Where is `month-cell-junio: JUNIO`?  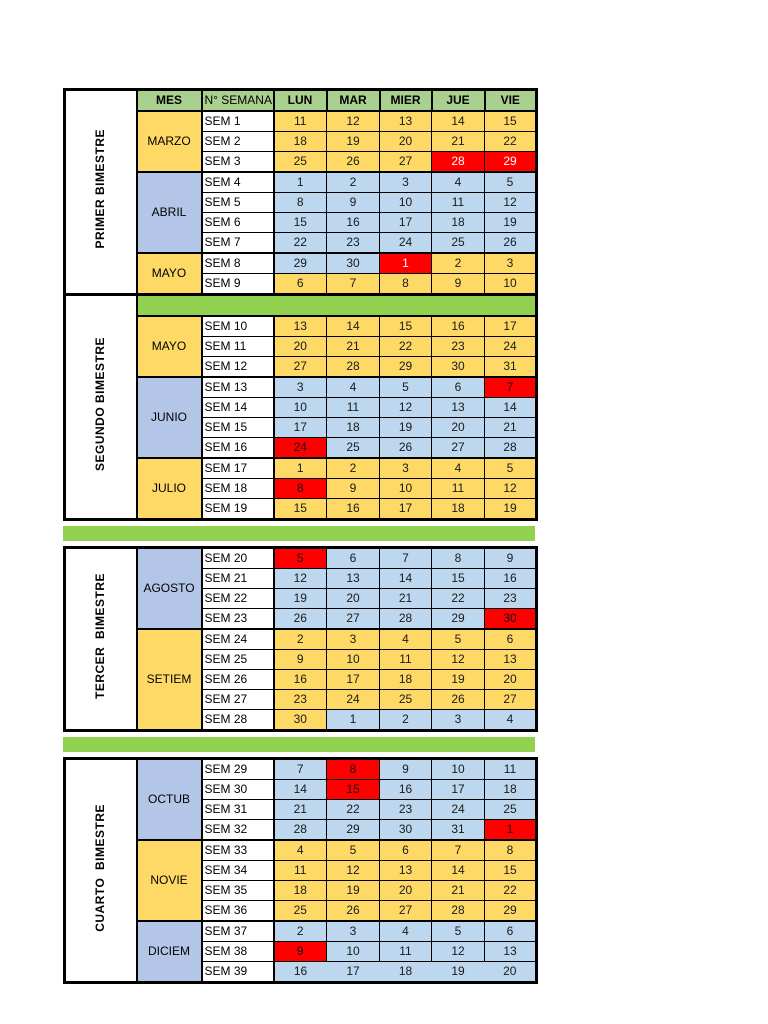 month-cell-junio: JUNIO is located at coordinates (169, 417).